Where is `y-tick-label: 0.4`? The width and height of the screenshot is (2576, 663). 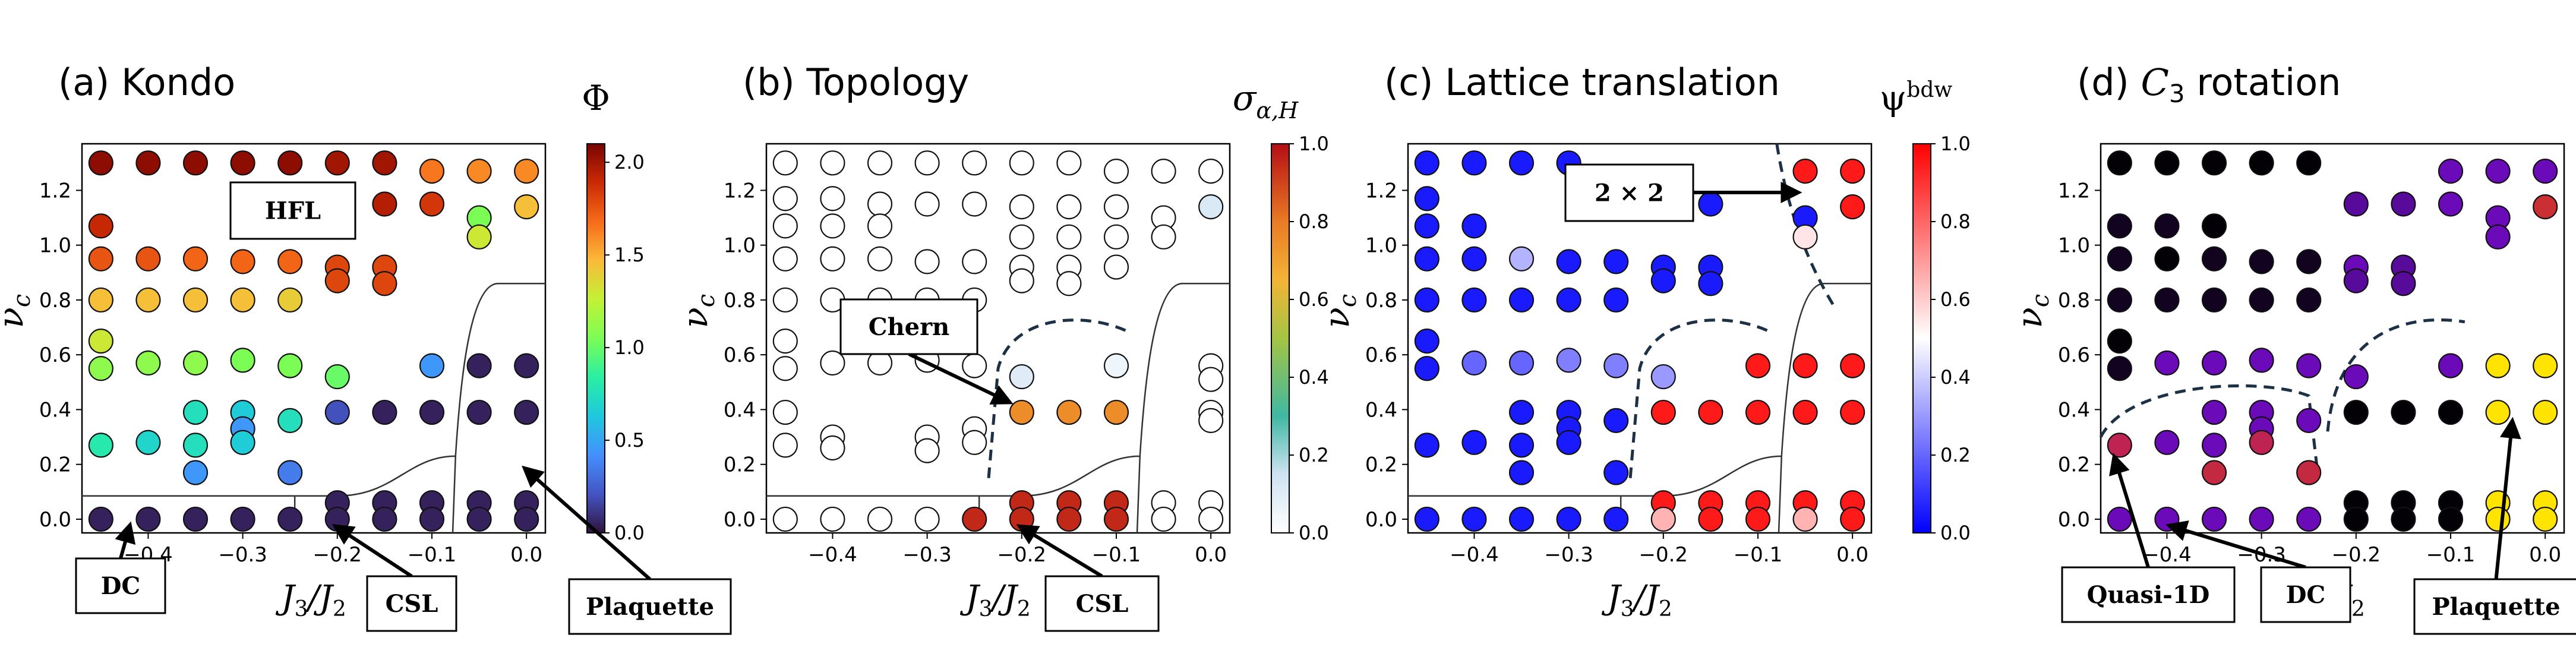 y-tick-label: 0.4 is located at coordinates (2074, 410).